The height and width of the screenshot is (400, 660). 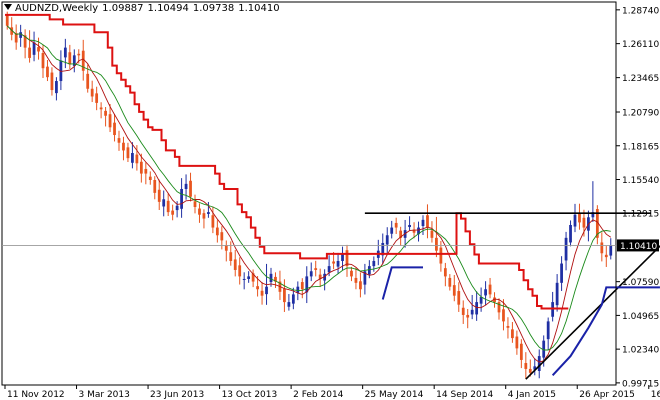 I want to click on current-price-label: 1.10410, so click(x=638, y=247).